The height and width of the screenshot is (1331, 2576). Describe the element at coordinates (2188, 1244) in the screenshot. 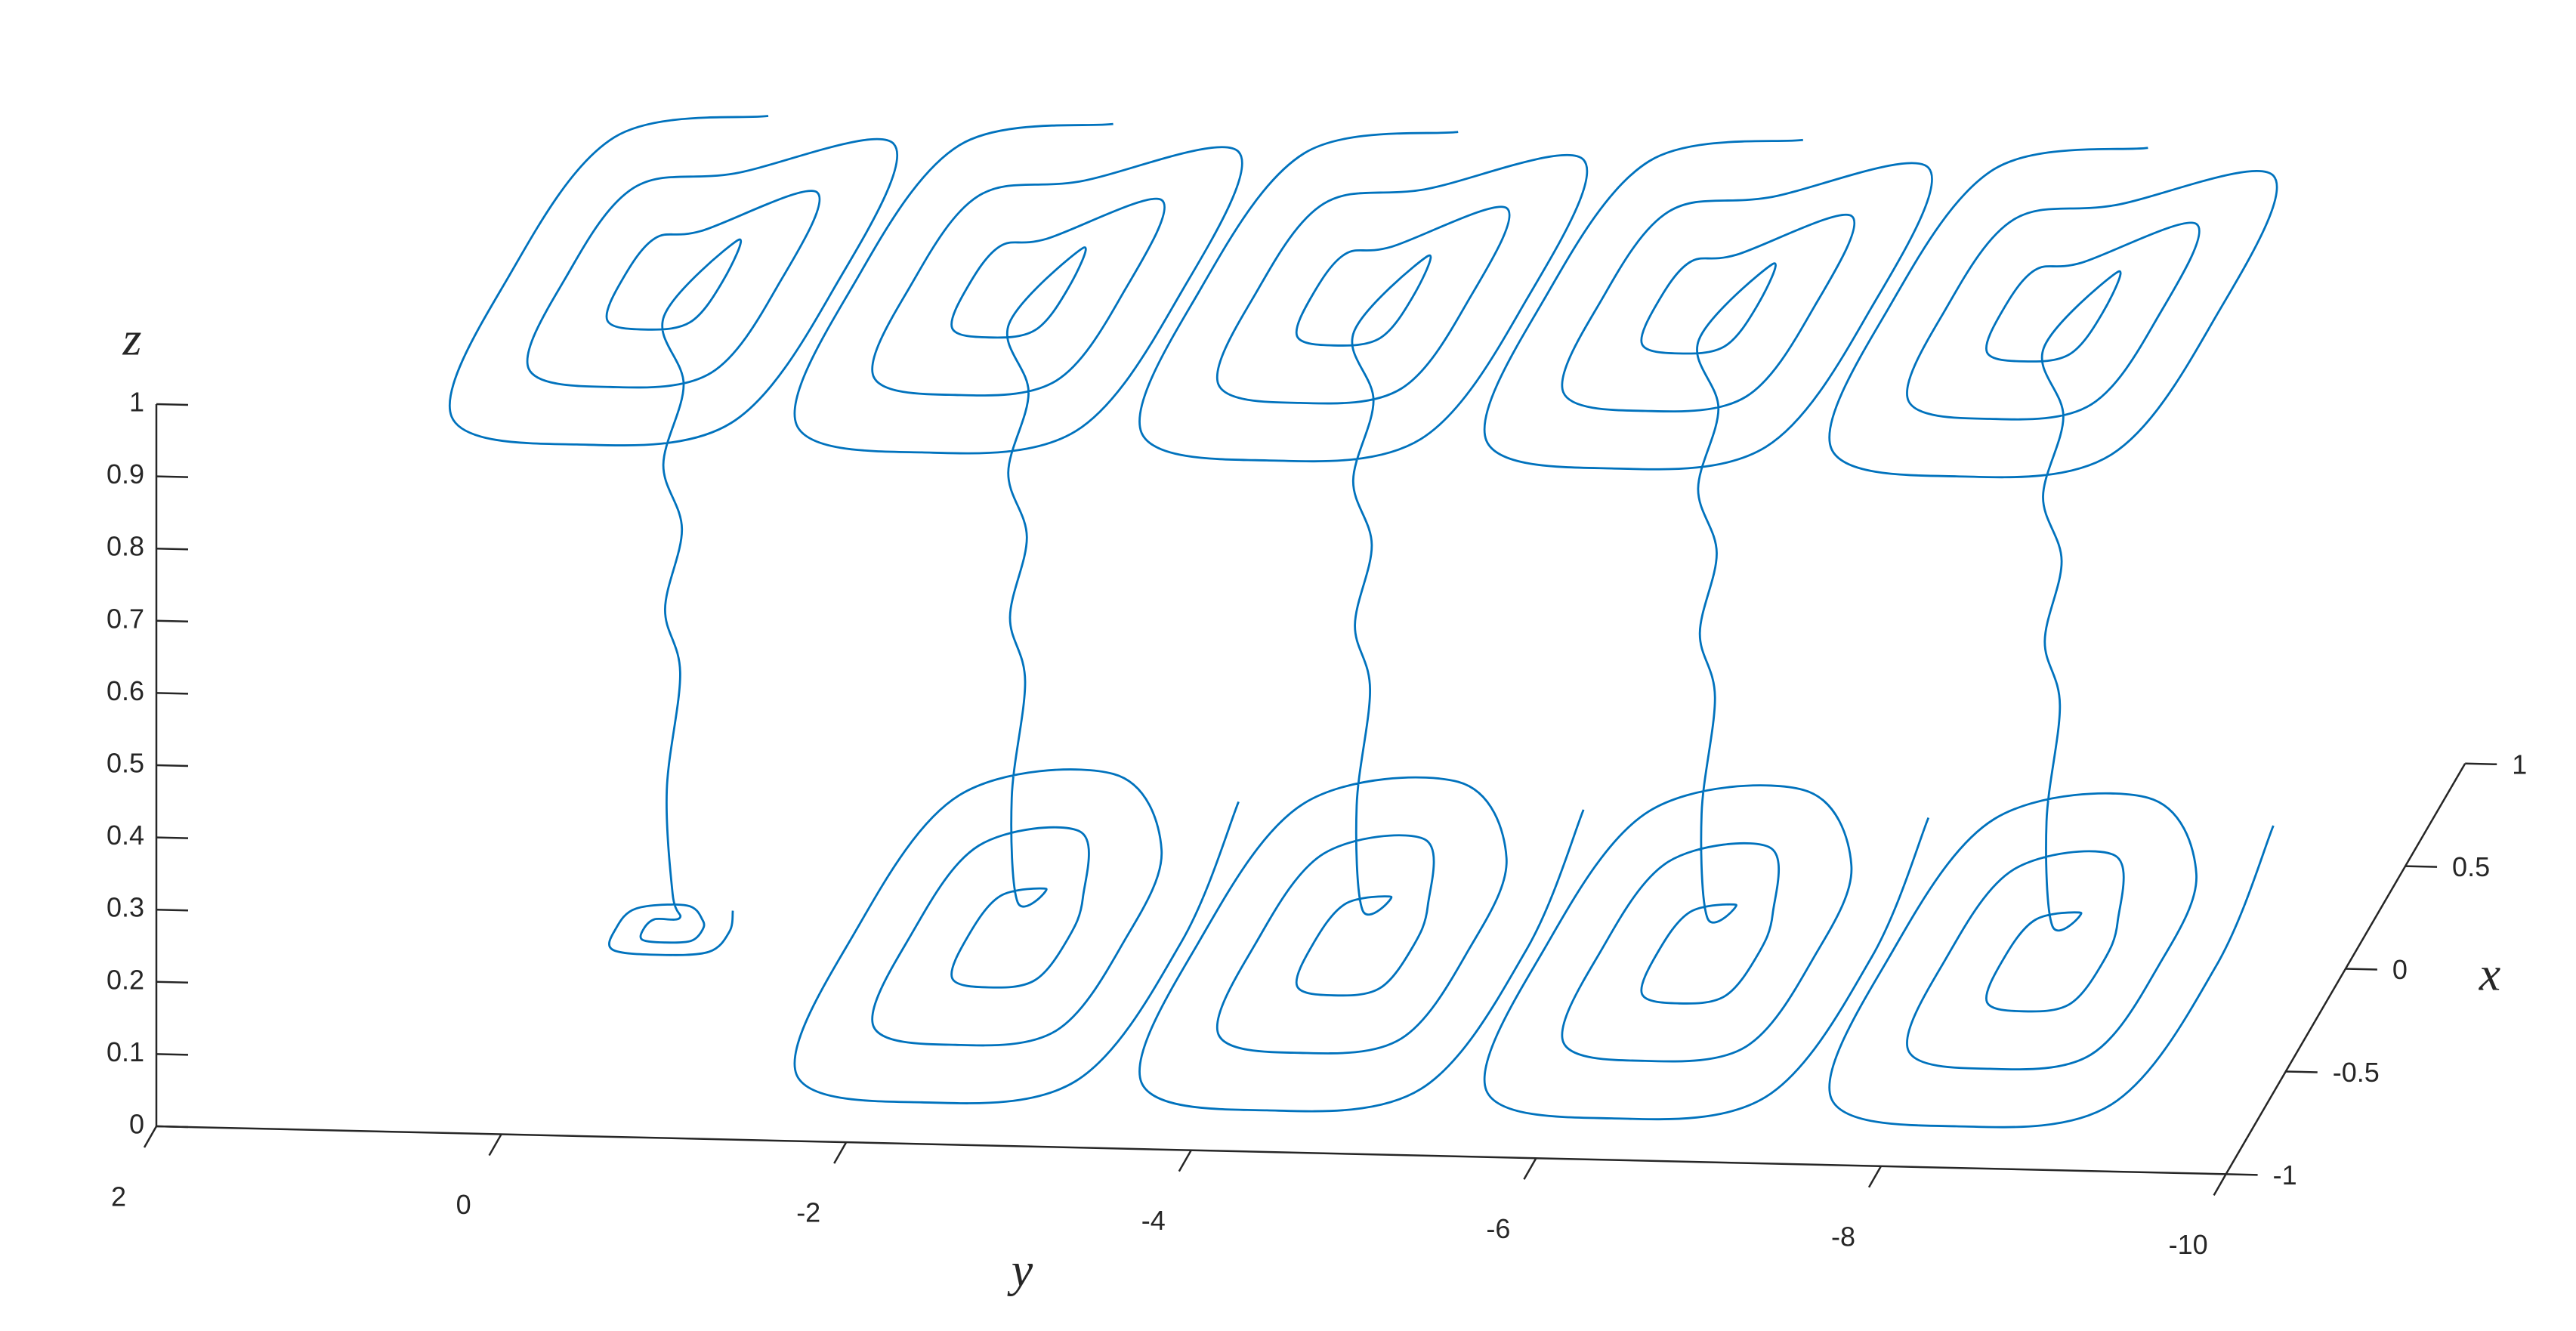

I see `y-tick-label: -10` at that location.